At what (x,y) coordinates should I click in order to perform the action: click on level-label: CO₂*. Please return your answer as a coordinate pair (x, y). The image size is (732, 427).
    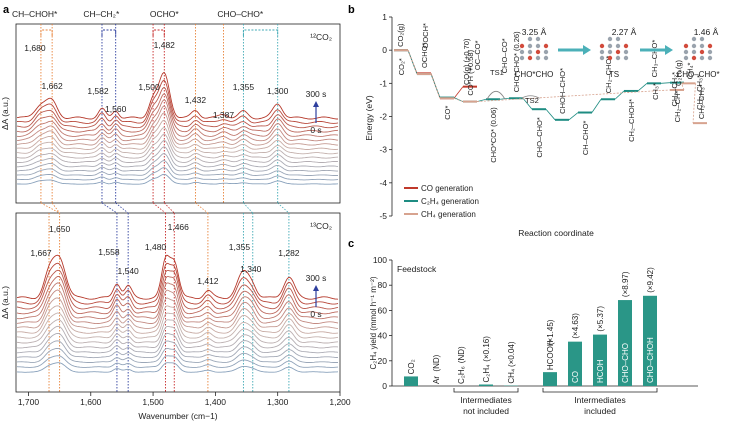
    Looking at the image, I should click on (401, 66).